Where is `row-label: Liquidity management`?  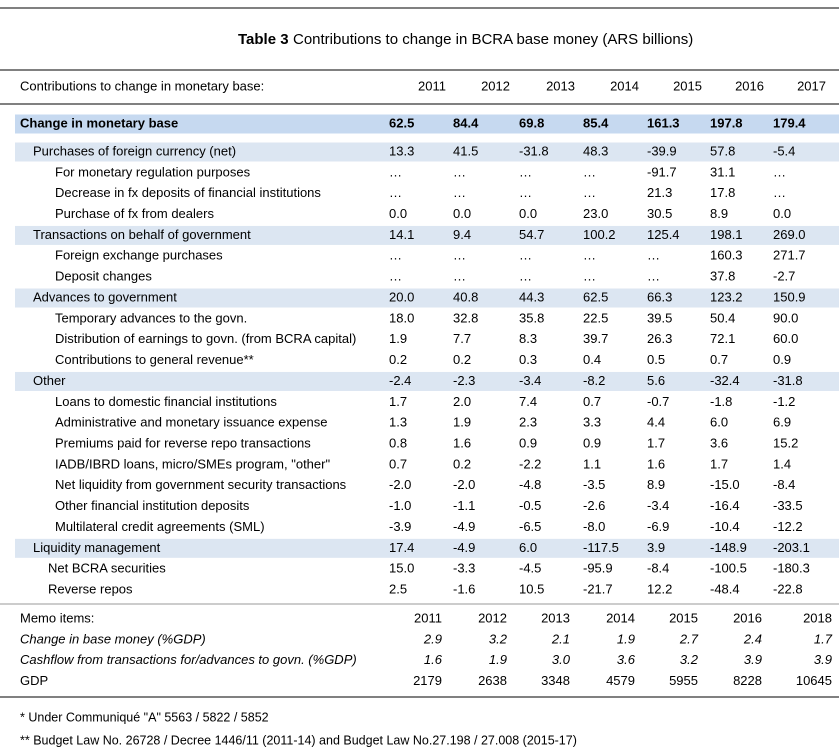
row-label: Liquidity management is located at coordinates (97, 547).